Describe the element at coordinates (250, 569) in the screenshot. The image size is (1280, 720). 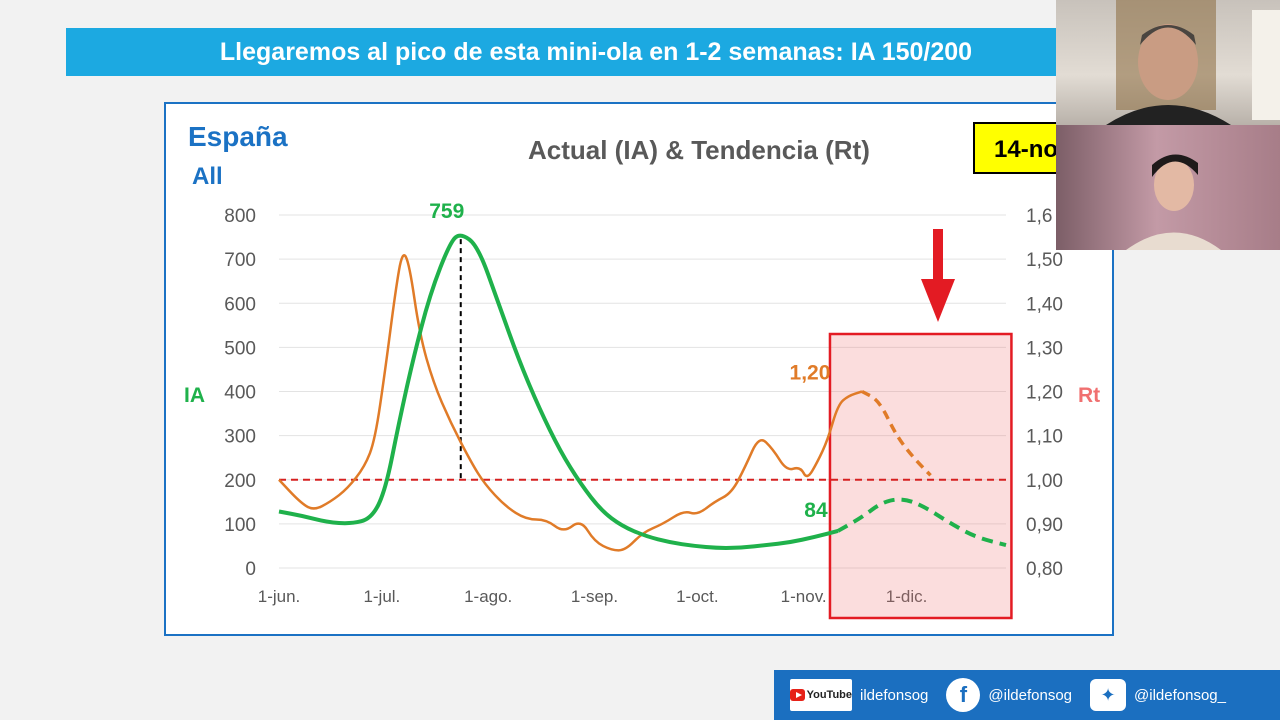
I see `y-tick-left: 0` at that location.